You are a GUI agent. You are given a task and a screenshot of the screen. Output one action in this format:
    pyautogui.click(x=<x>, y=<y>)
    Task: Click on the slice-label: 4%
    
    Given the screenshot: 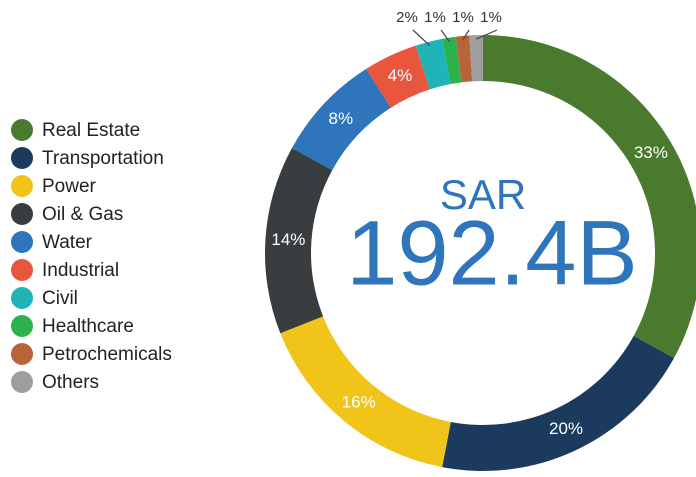 What is the action you would take?
    pyautogui.click(x=400, y=75)
    